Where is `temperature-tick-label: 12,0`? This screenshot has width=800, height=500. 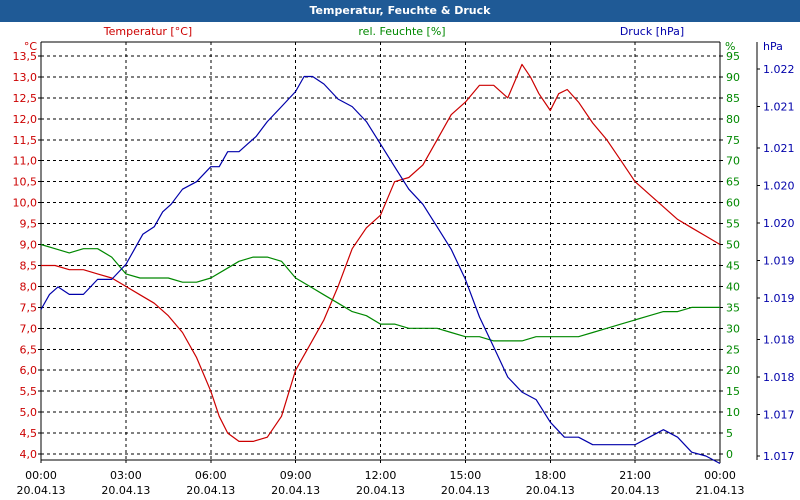
temperature-tick-label: 12,0 is located at coordinates (25, 119).